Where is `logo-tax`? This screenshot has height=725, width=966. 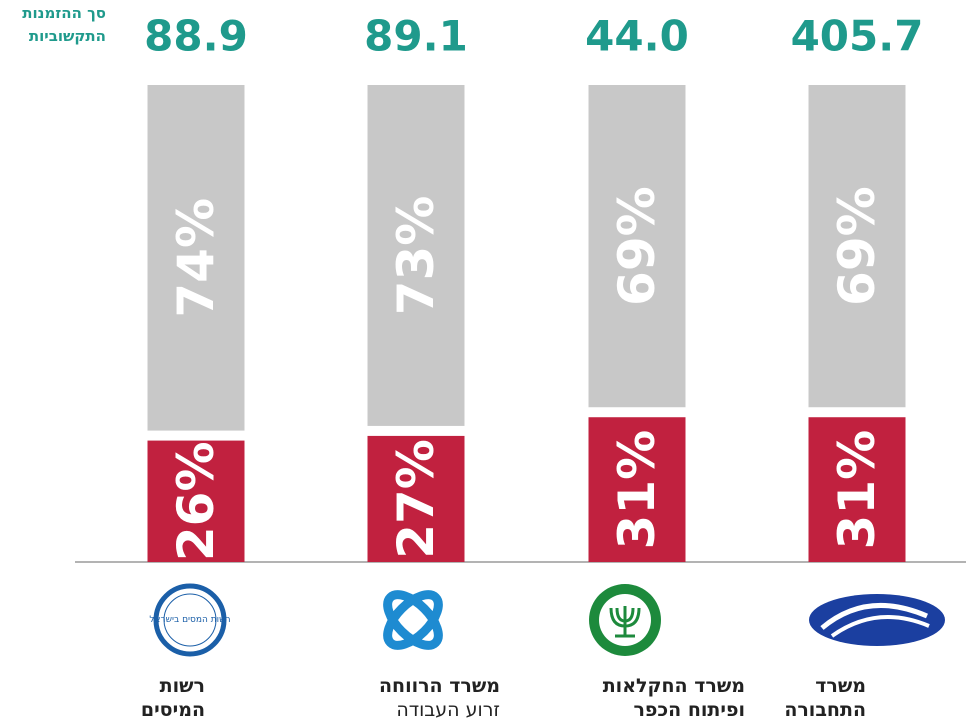
logo-tax is located at coordinates (190, 620).